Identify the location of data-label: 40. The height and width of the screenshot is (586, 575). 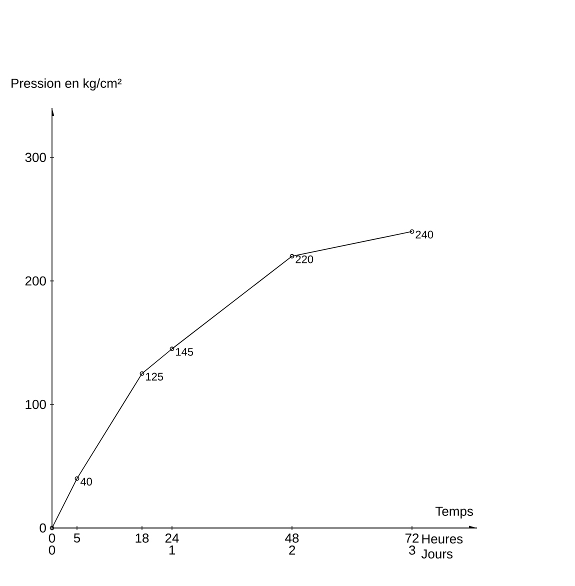
(86, 482).